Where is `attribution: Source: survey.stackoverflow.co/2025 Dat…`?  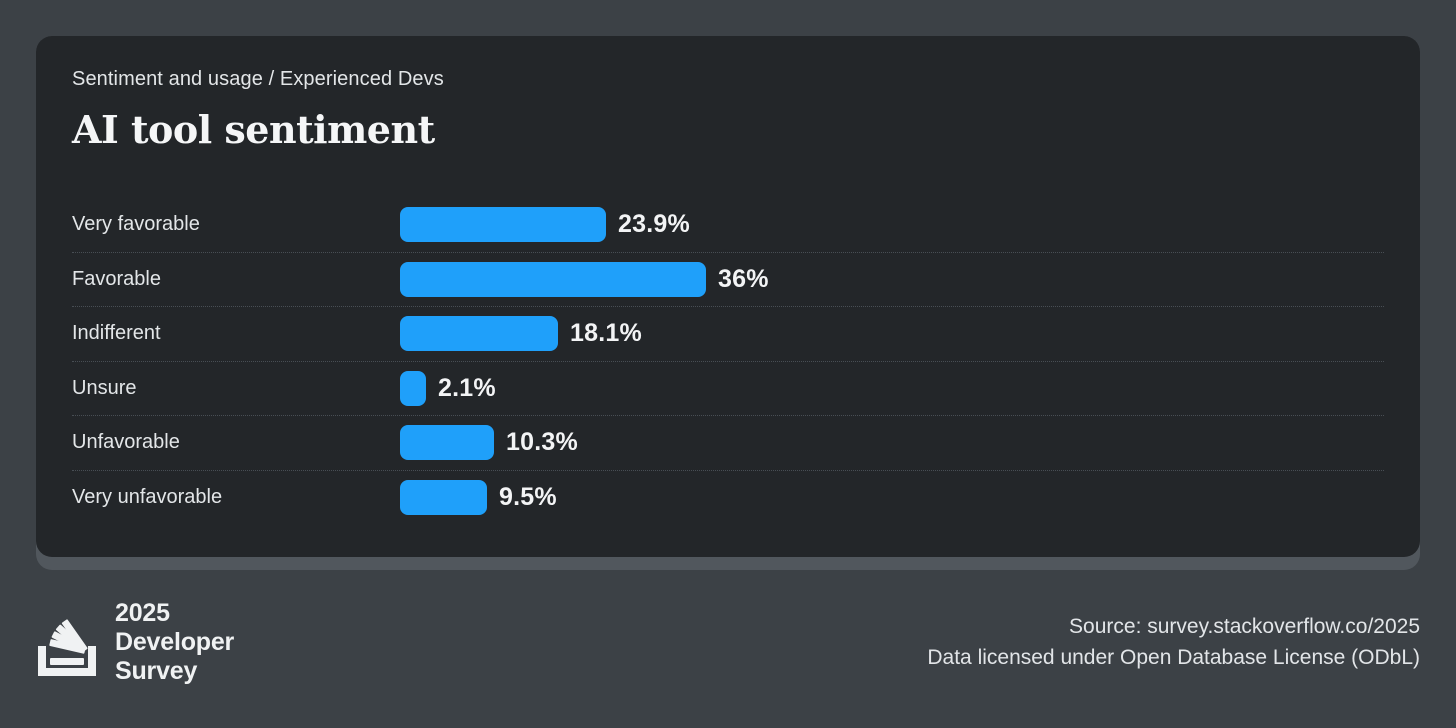
attribution: Source: survey.stackoverflow.co/2025 Dat… is located at coordinates (1173, 642).